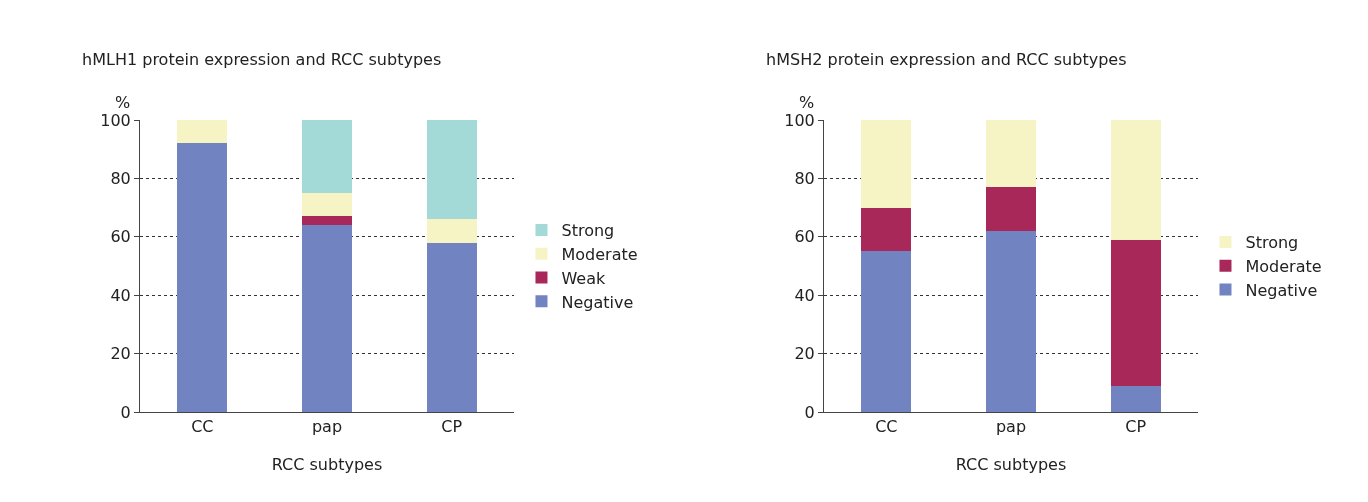  Describe the element at coordinates (262, 60) in the screenshot. I see `chart-title: hMLH1 protein expression and RCC subtypes` at that location.